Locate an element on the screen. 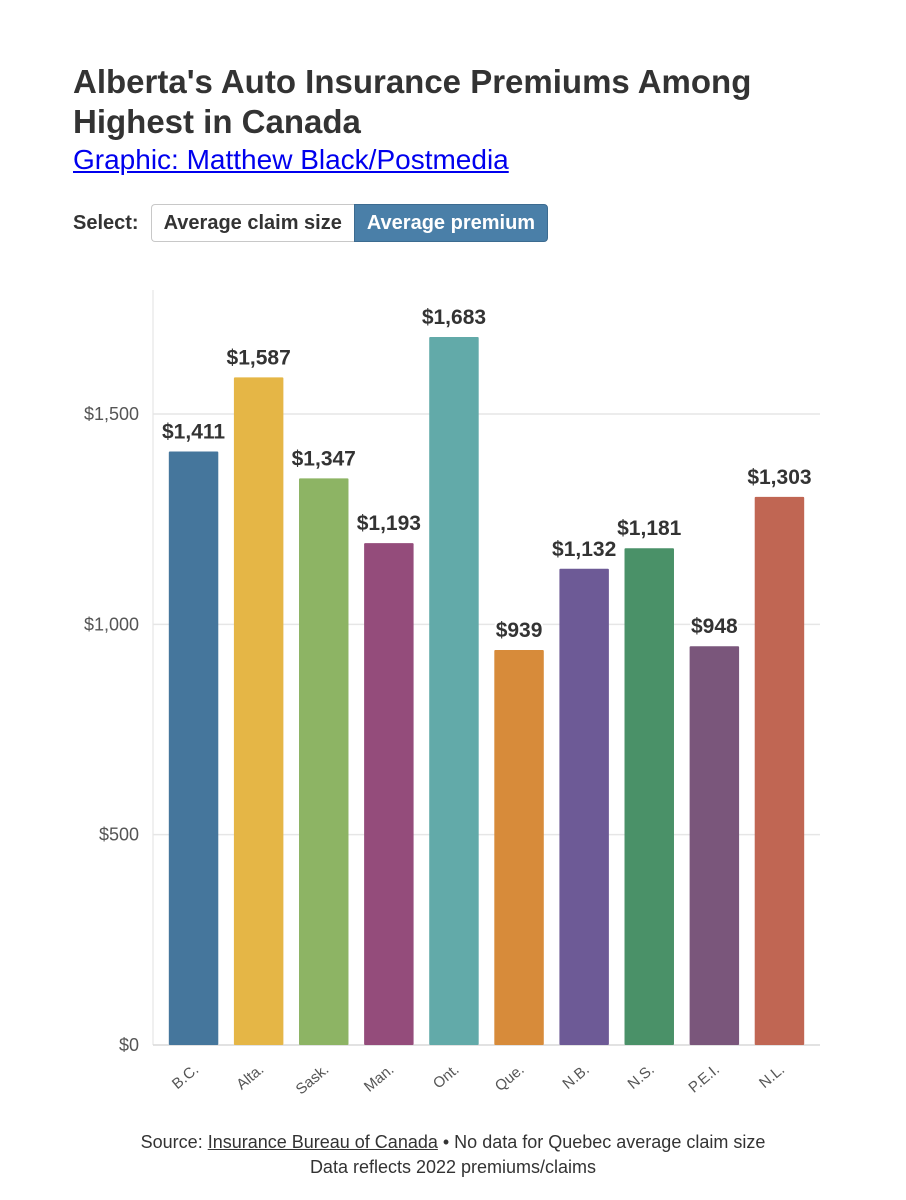  x-tick-label: B.C. is located at coordinates (185, 1077).